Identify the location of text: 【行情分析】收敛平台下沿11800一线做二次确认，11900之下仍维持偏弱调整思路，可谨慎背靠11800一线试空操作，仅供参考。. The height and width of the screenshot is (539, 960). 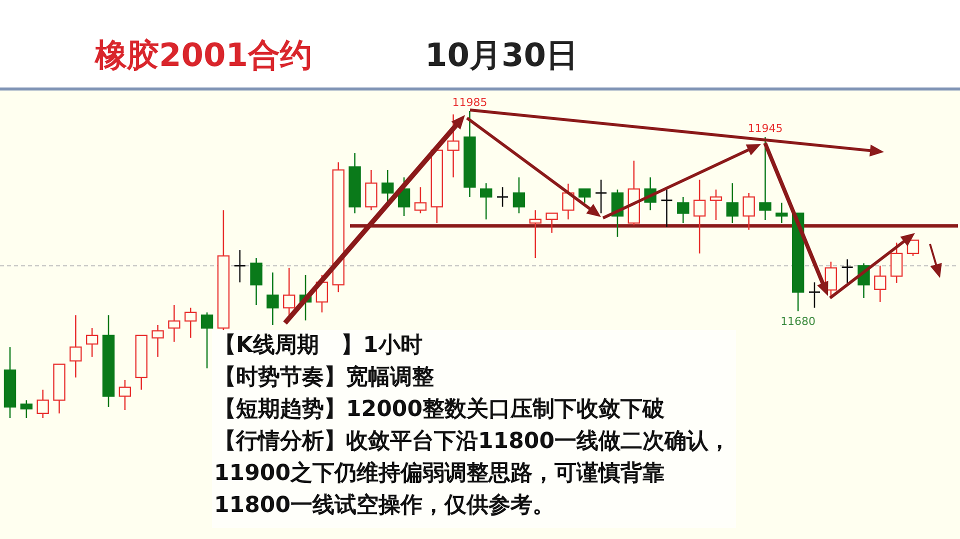
(473, 474).